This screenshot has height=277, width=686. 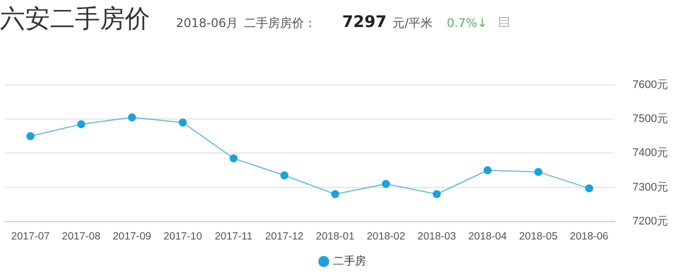 What do you see at coordinates (364, 21) in the screenshot?
I see `text: 7297` at bounding box center [364, 21].